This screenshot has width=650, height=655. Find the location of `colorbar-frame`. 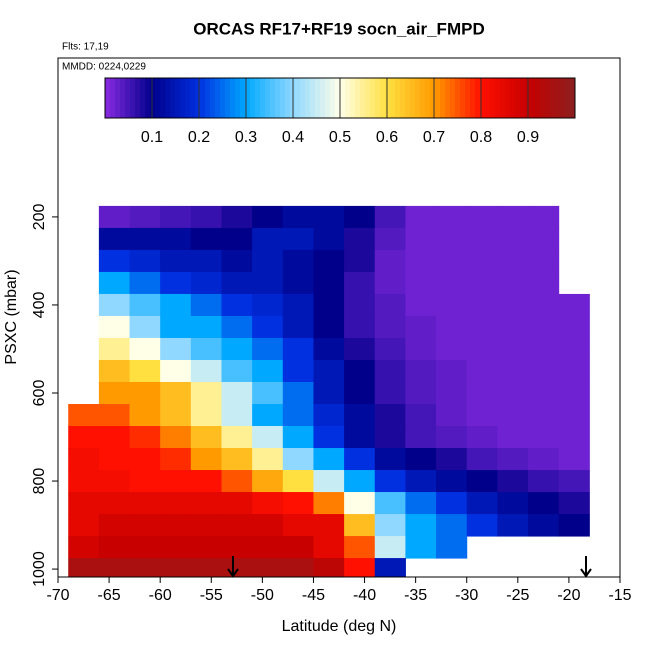

colorbar-frame is located at coordinates (340, 98).